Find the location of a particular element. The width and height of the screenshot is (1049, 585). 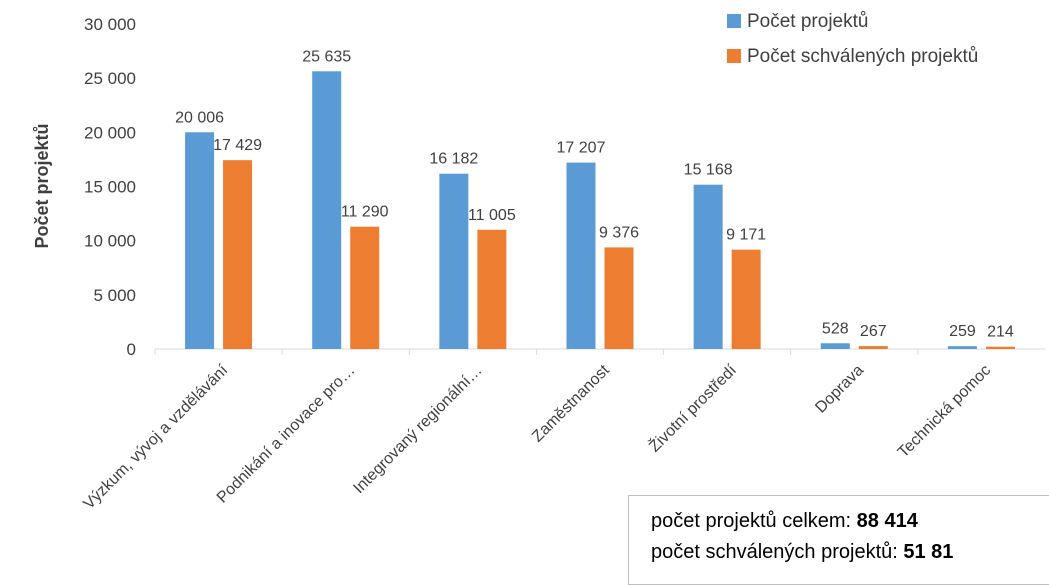

x-tick-label: Zaměstnanost is located at coordinates (571, 403).